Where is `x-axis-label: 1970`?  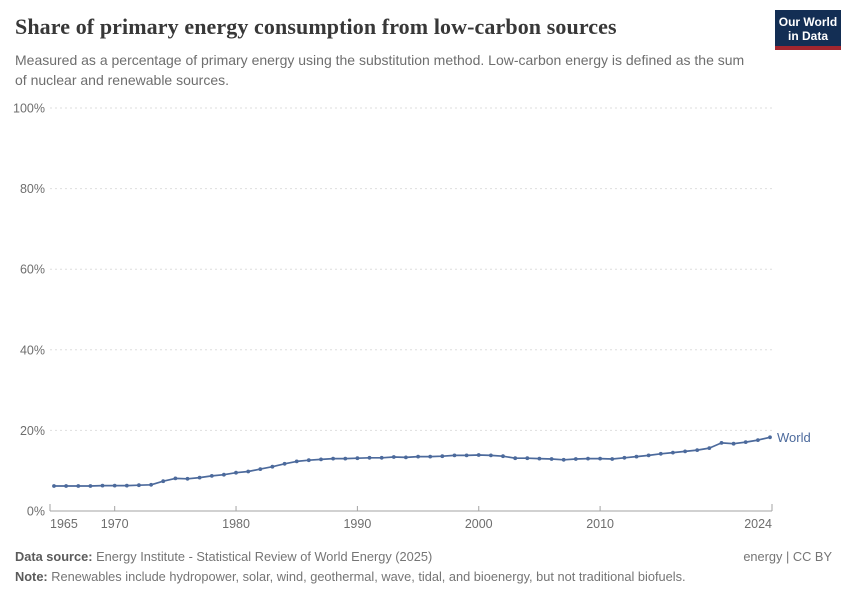
x-axis-label: 1970 is located at coordinates (115, 524).